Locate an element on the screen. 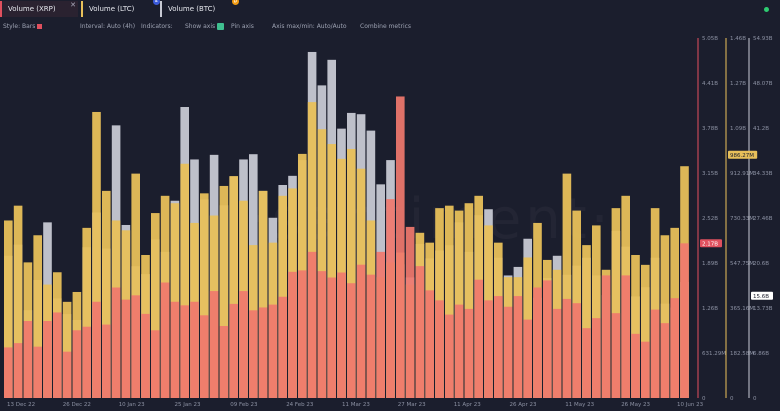  bar-volume-ltc--31 is located at coordinates (312, 250).